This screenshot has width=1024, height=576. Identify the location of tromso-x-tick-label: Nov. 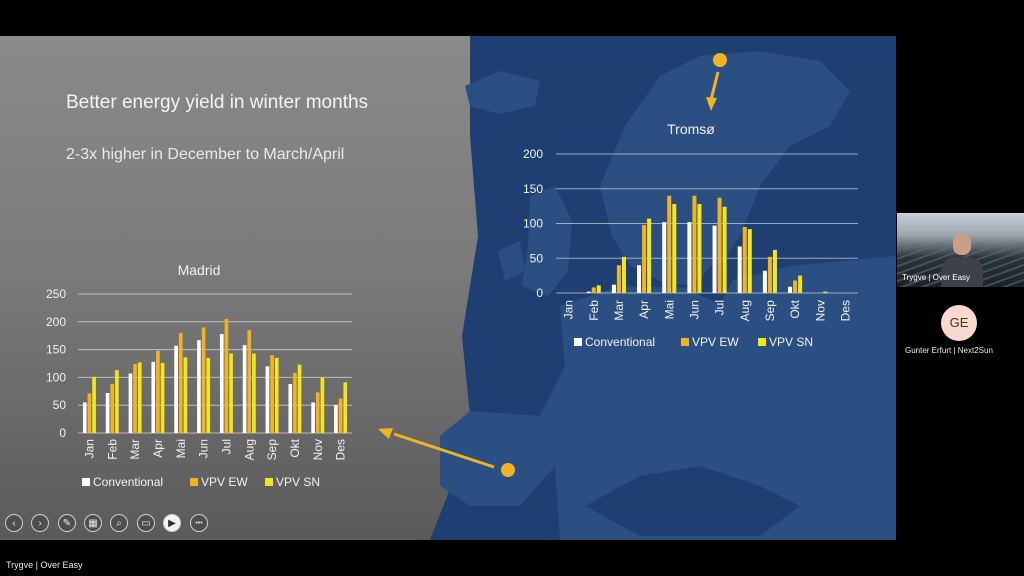
(820, 310).